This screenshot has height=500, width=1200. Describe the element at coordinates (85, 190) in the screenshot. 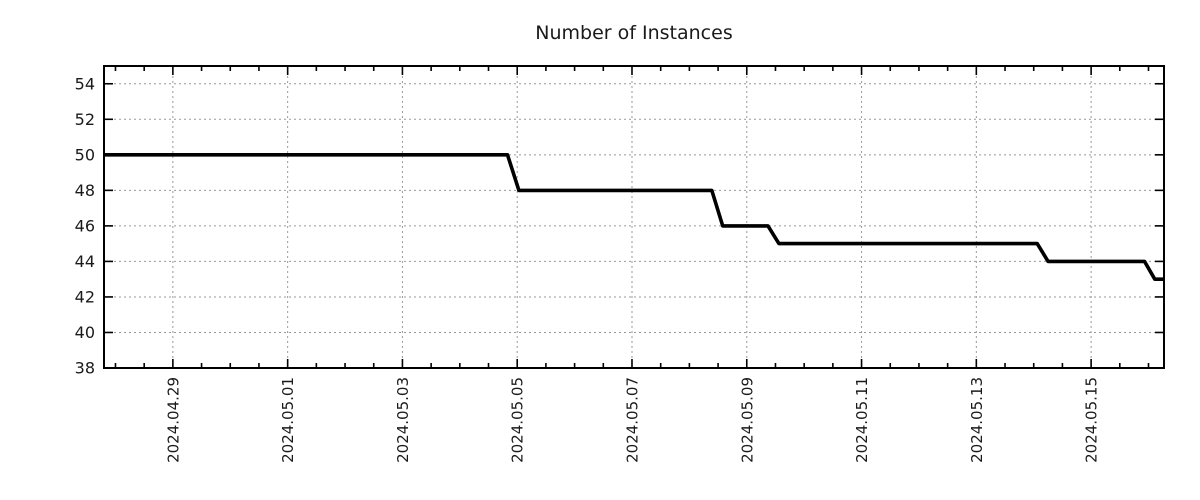

I see `y-tick-label: 48` at that location.